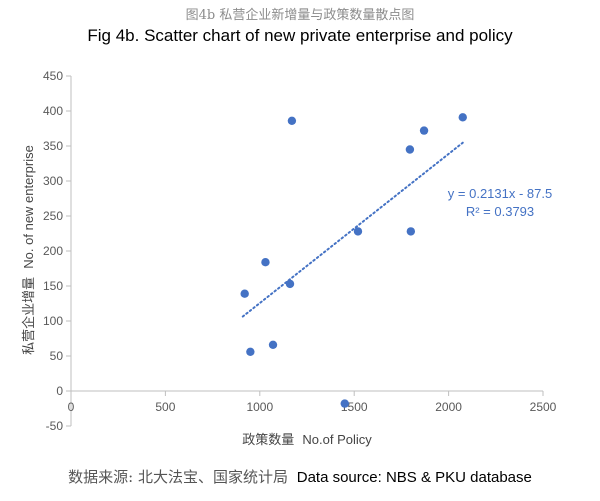 This screenshot has width=600, height=501. I want to click on y-tick-label: 350, so click(53, 146).